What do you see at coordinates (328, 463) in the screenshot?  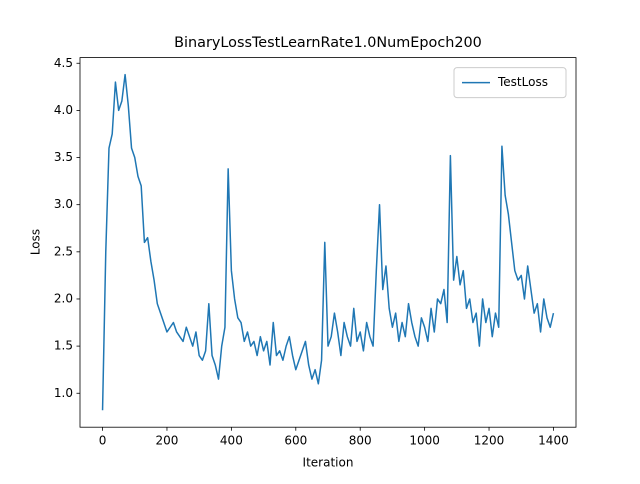 I see `x-axis-label: Iteration` at bounding box center [328, 463].